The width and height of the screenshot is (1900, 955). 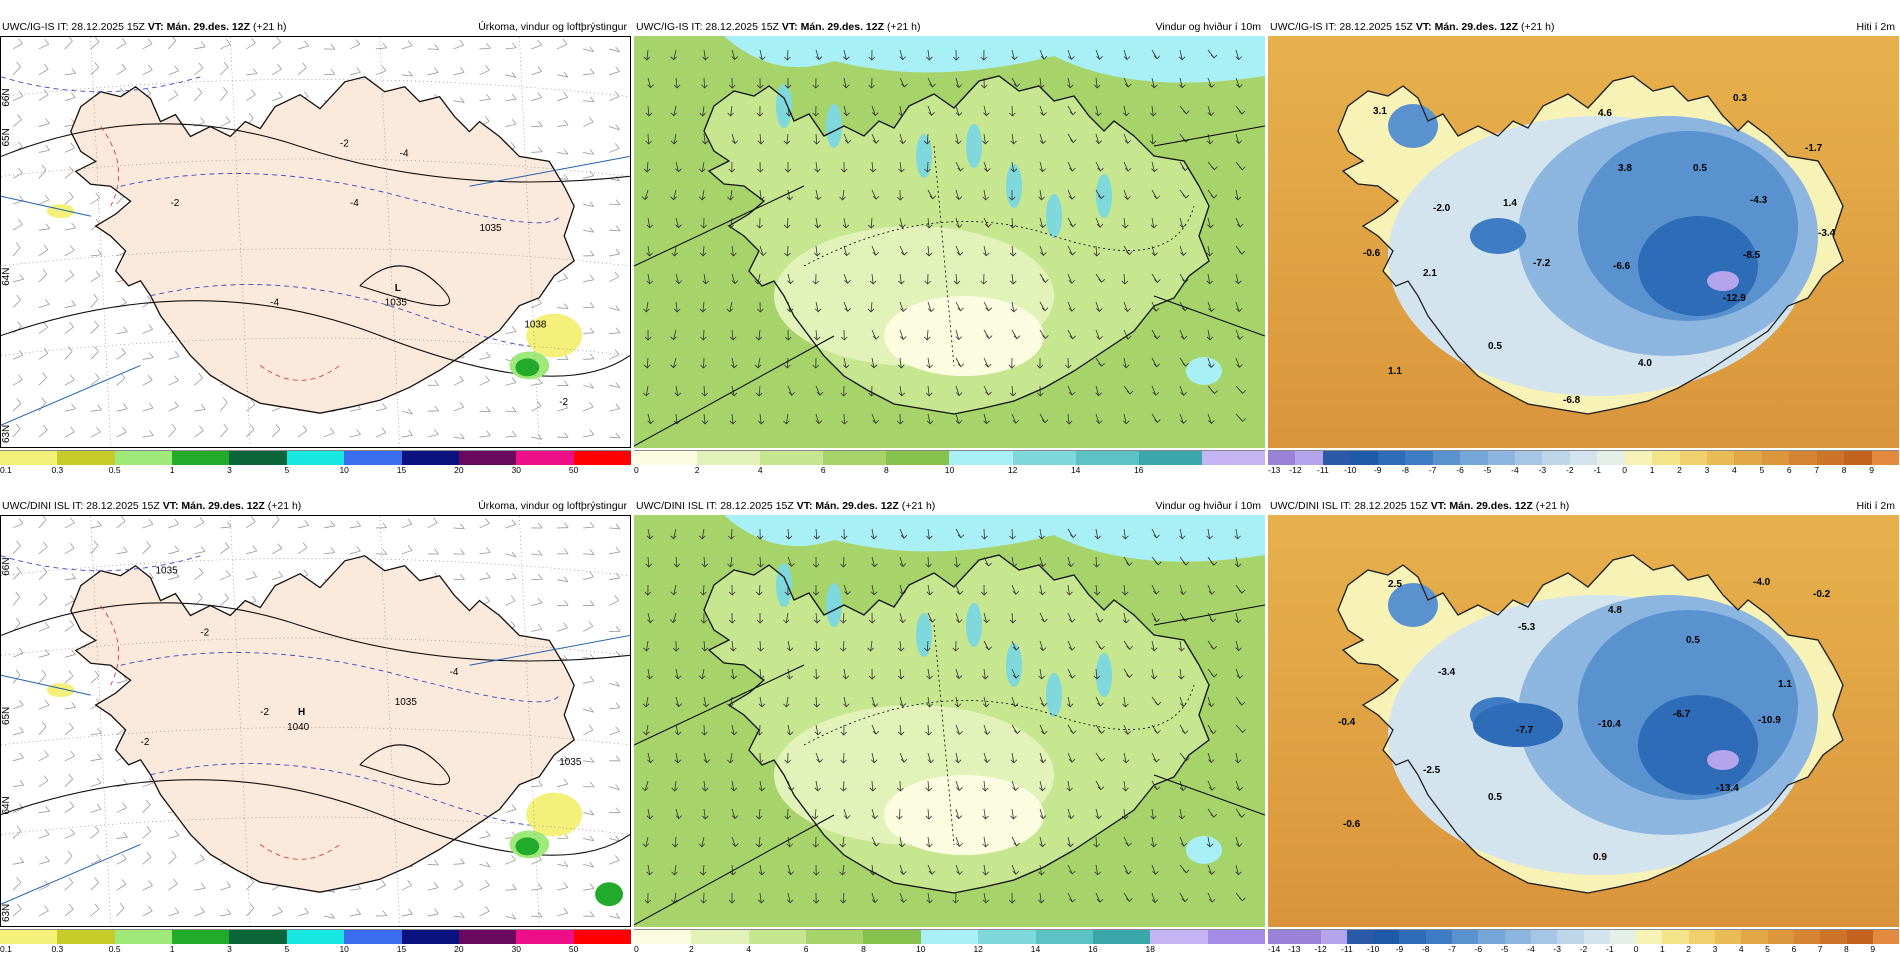 What do you see at coordinates (1740, 98) in the screenshot?
I see `temperature-label: 0.3` at bounding box center [1740, 98].